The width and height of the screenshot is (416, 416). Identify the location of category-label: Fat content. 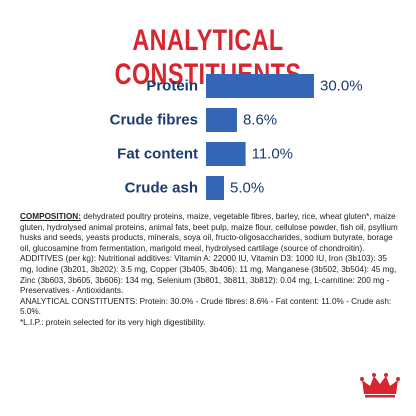
(157, 154).